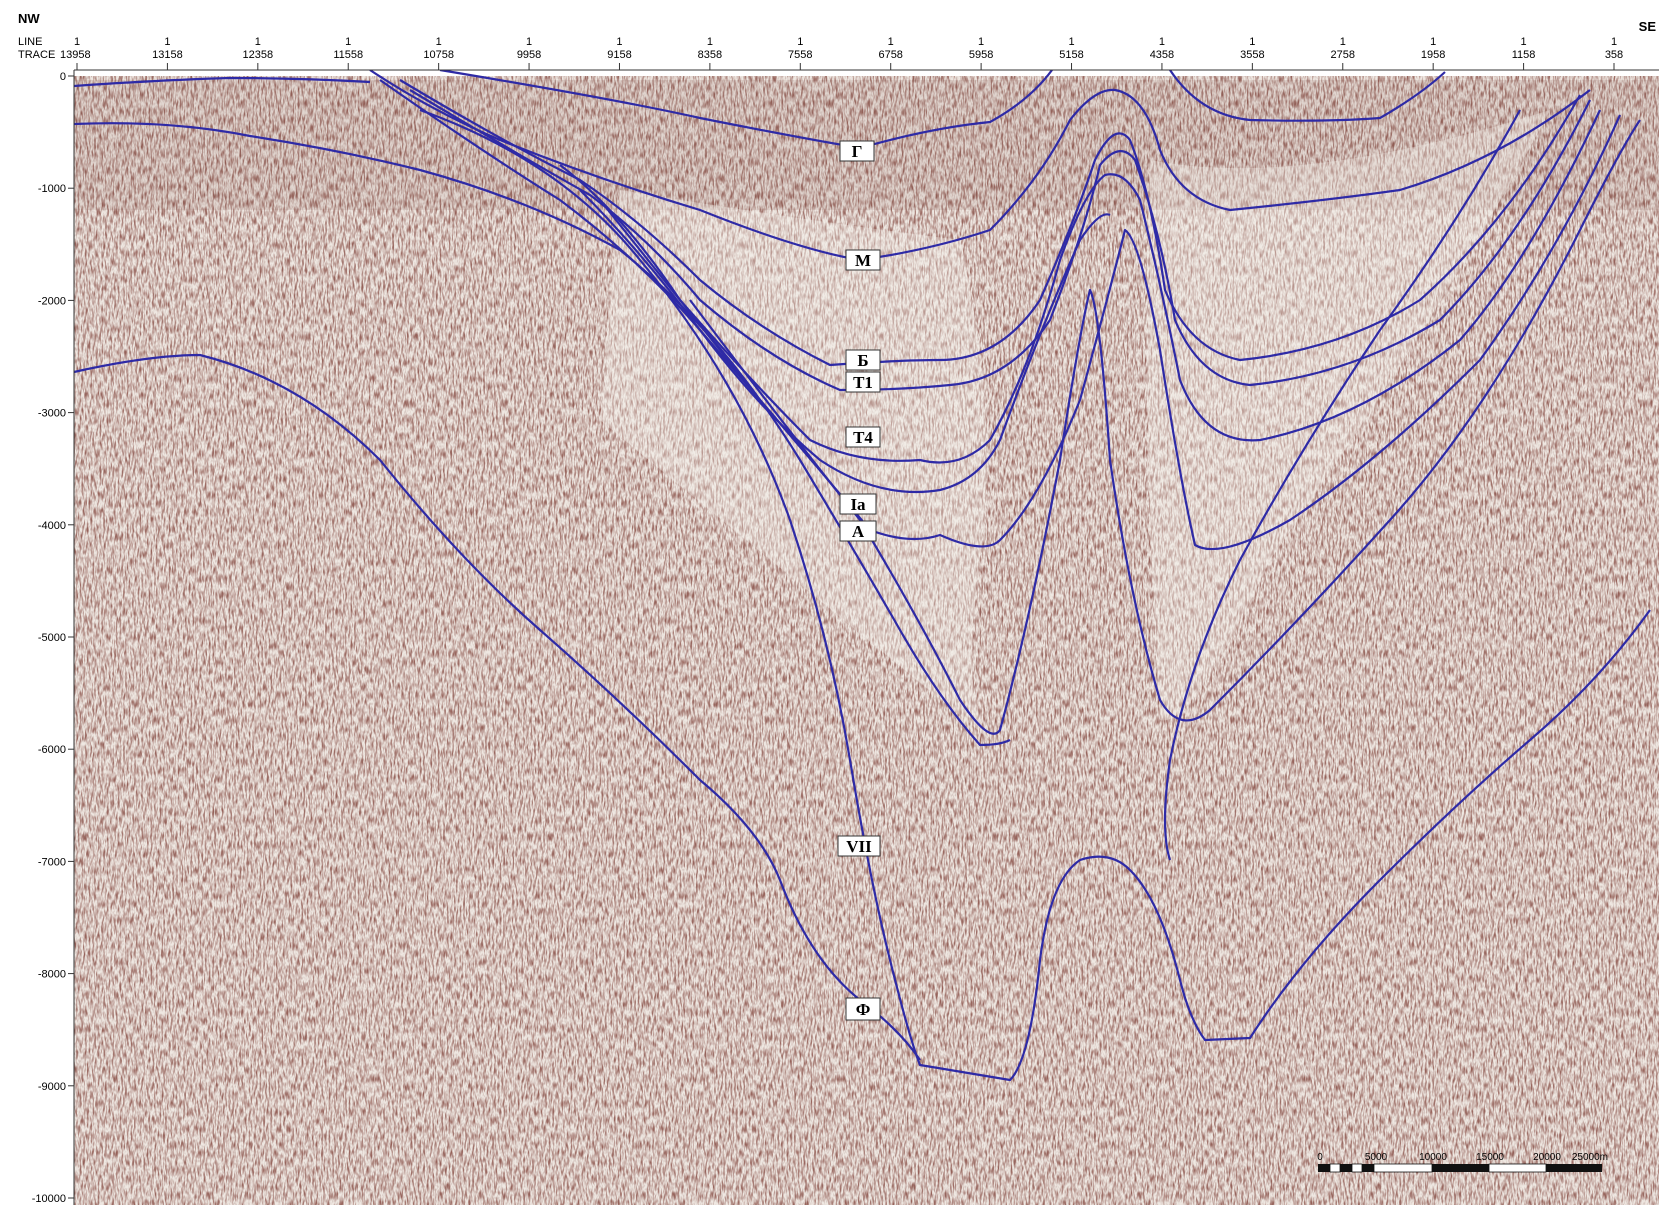  Describe the element at coordinates (858, 504) in the screenshot. I see `label-ia: Ia` at that location.